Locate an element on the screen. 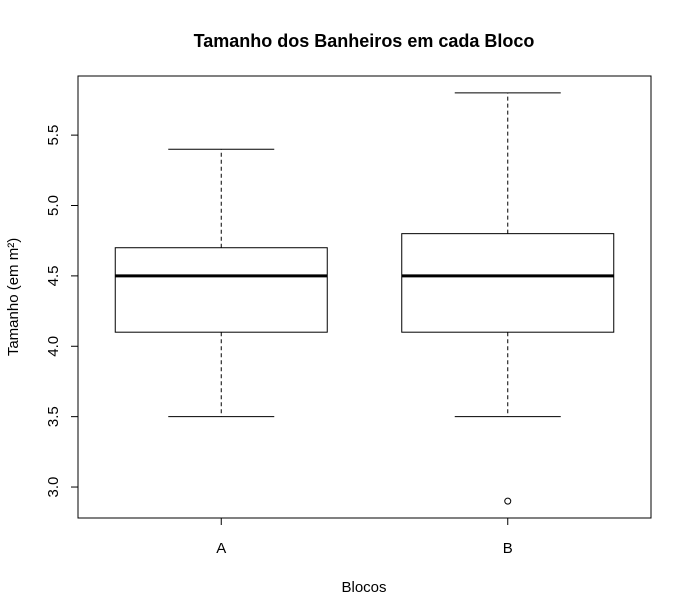 The image size is (691, 616). y-tick-label: 5.0 is located at coordinates (53, 205).